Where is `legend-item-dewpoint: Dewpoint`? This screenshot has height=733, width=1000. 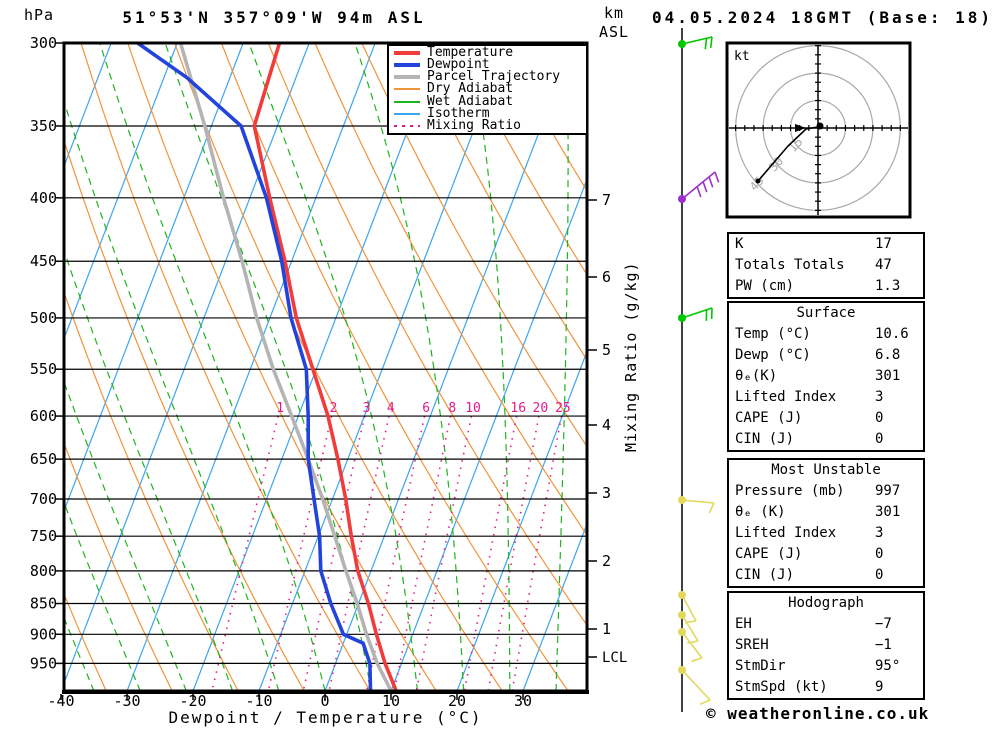
legend-item-dewpoint: Dewpoint is located at coordinates (487, 65).